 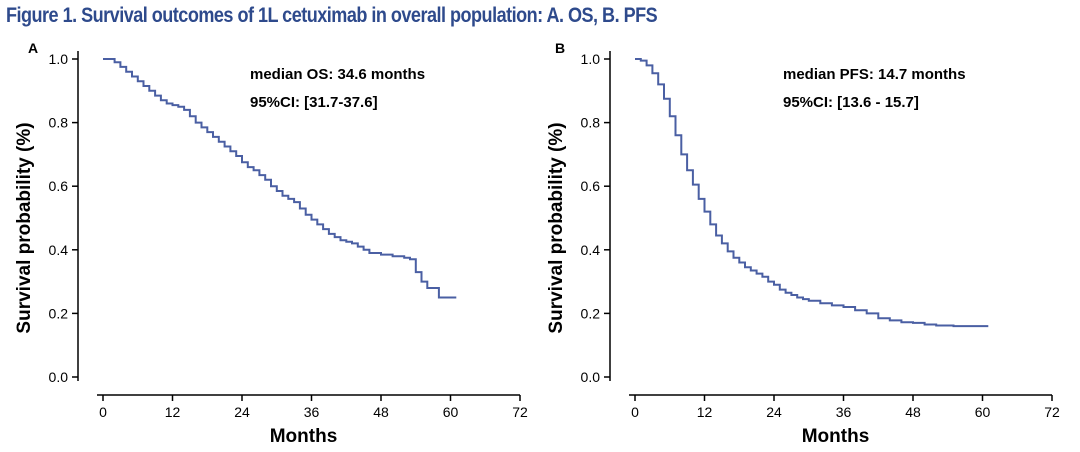 What do you see at coordinates (874, 74) in the screenshot?
I see `median-annotation: median PFS: 14.7 months` at bounding box center [874, 74].